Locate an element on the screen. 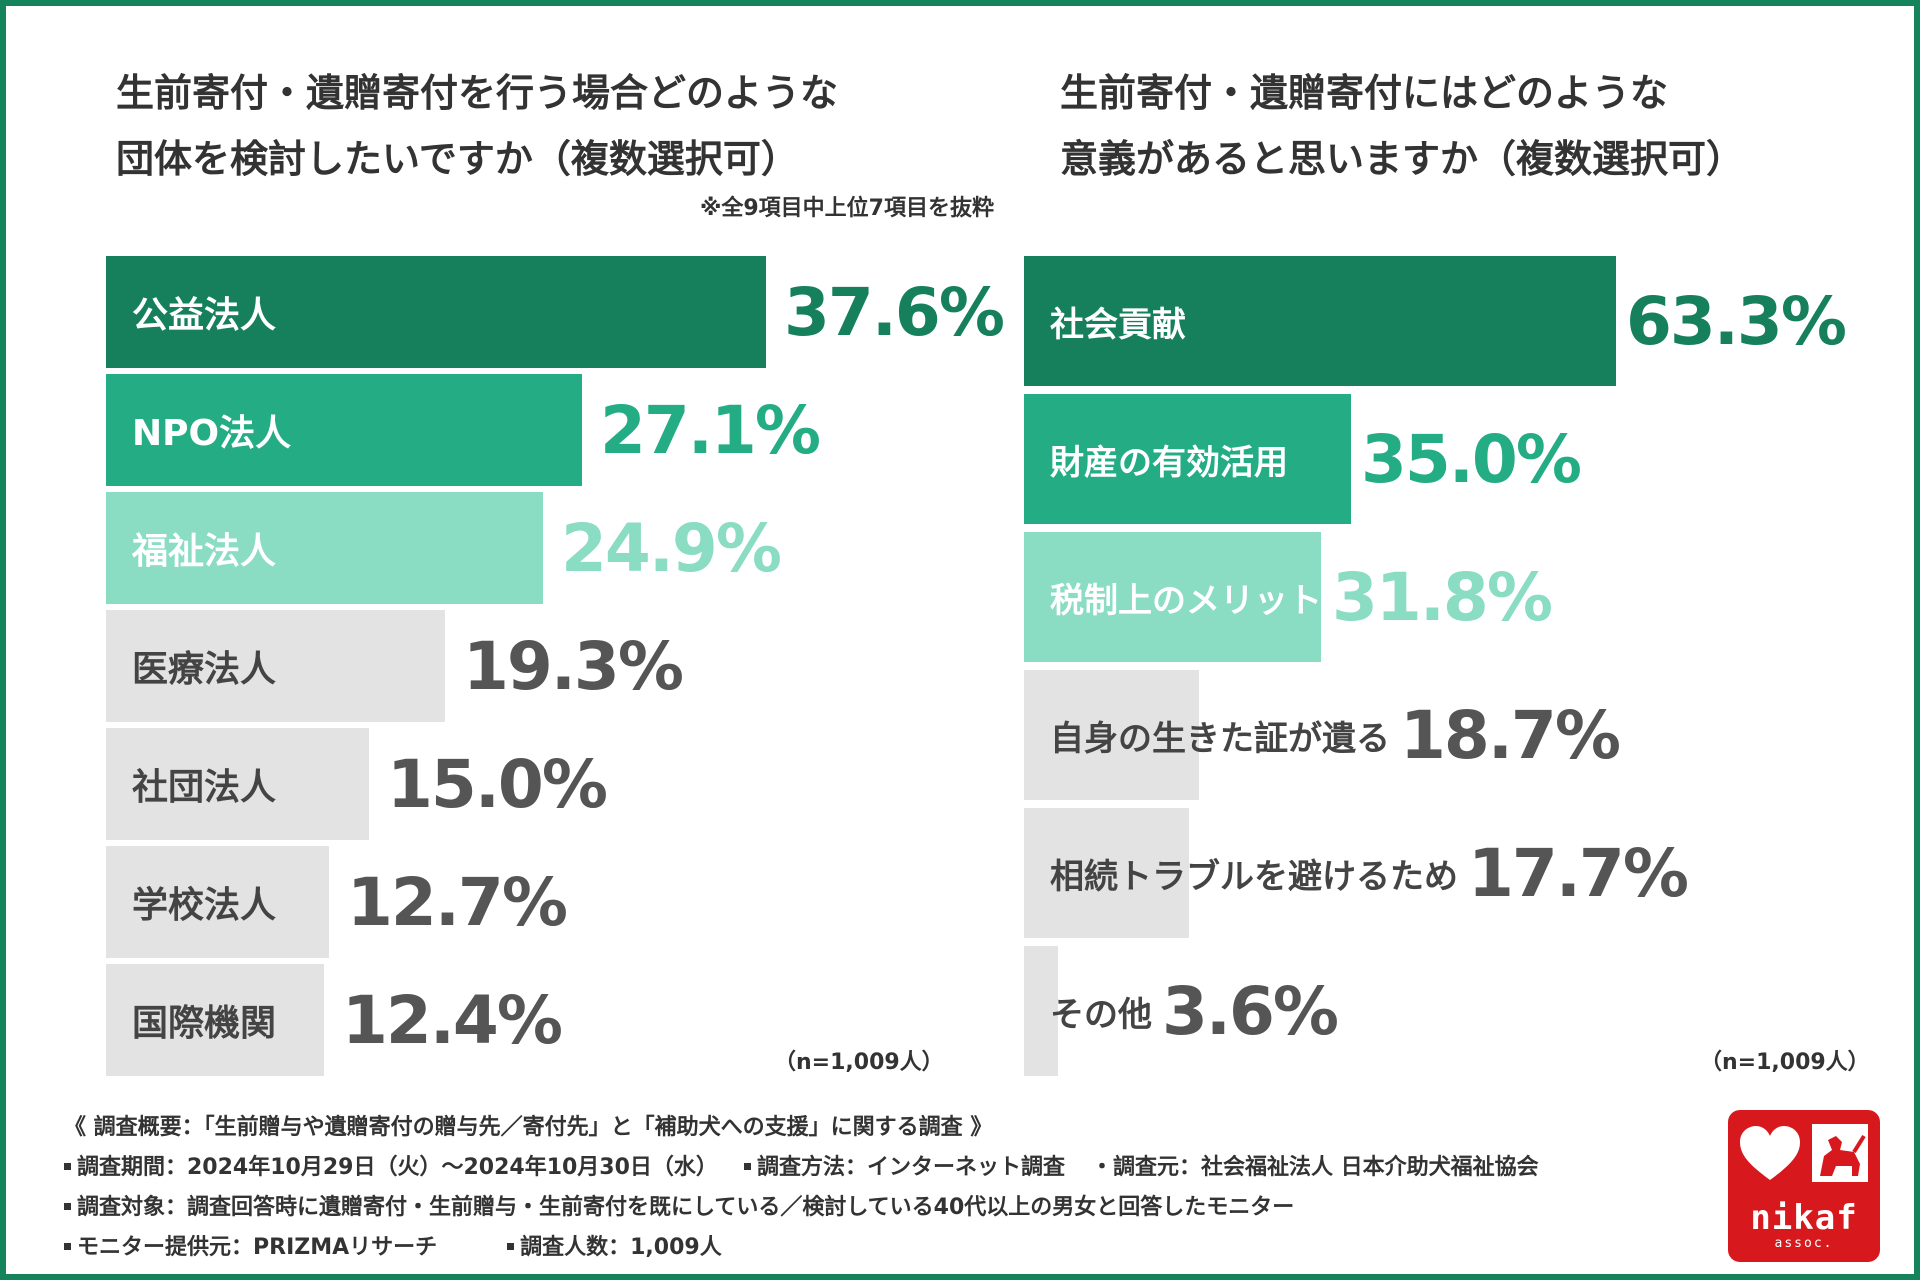 This screenshot has width=1920, height=1280. heart-dog-icon is located at coordinates (1804, 1153).